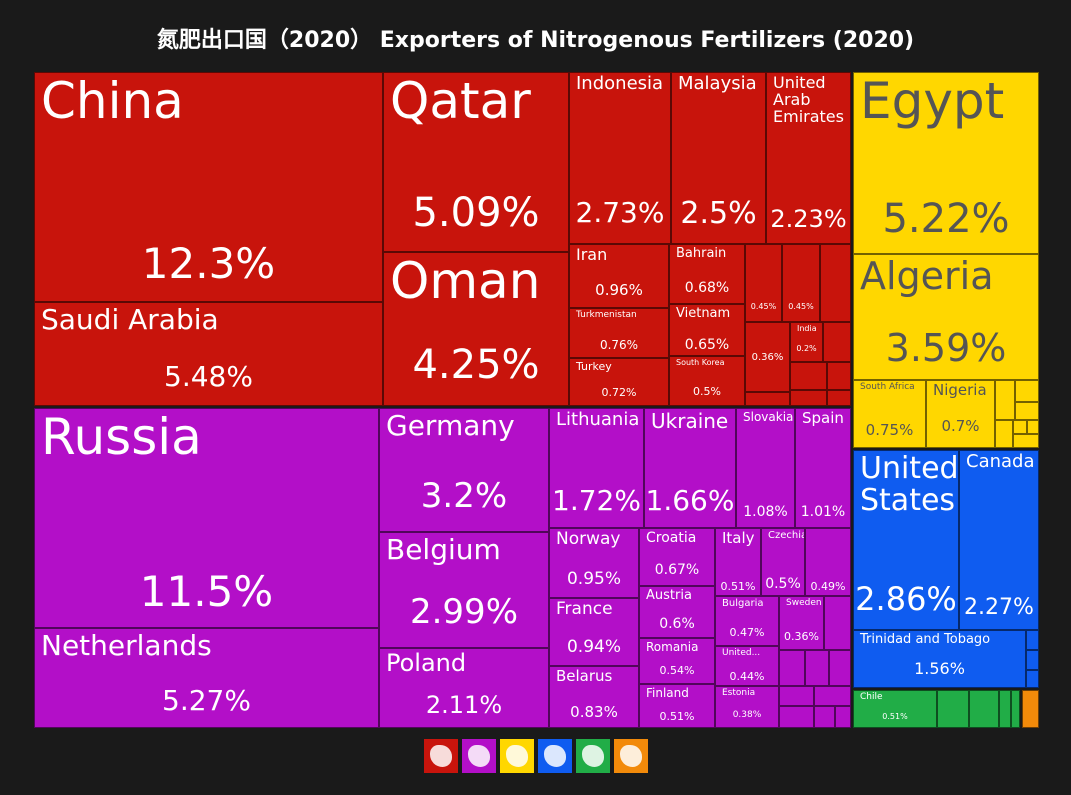  Describe the element at coordinates (677, 706) in the screenshot. I see `tile-finland: Finland 0.51%` at that location.